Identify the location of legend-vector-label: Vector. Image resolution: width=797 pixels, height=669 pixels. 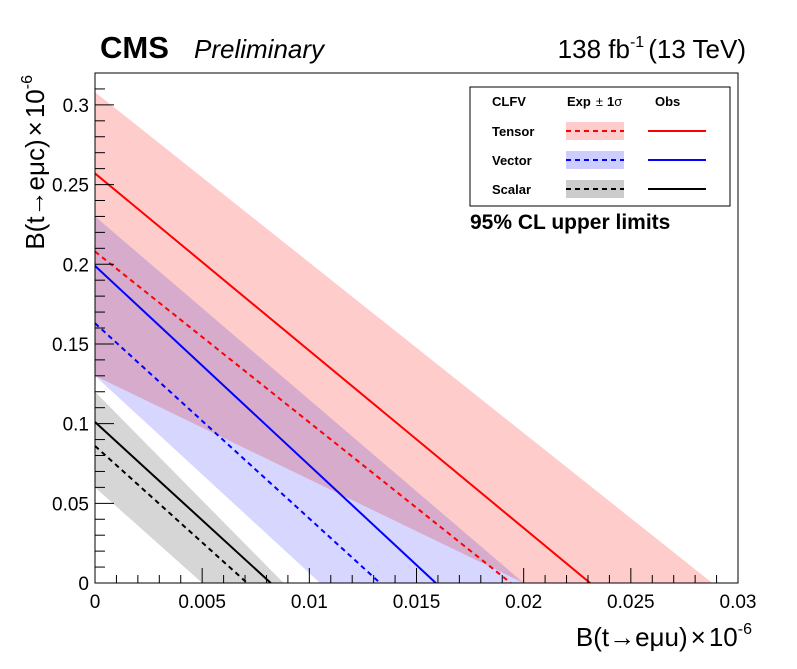
(512, 160).